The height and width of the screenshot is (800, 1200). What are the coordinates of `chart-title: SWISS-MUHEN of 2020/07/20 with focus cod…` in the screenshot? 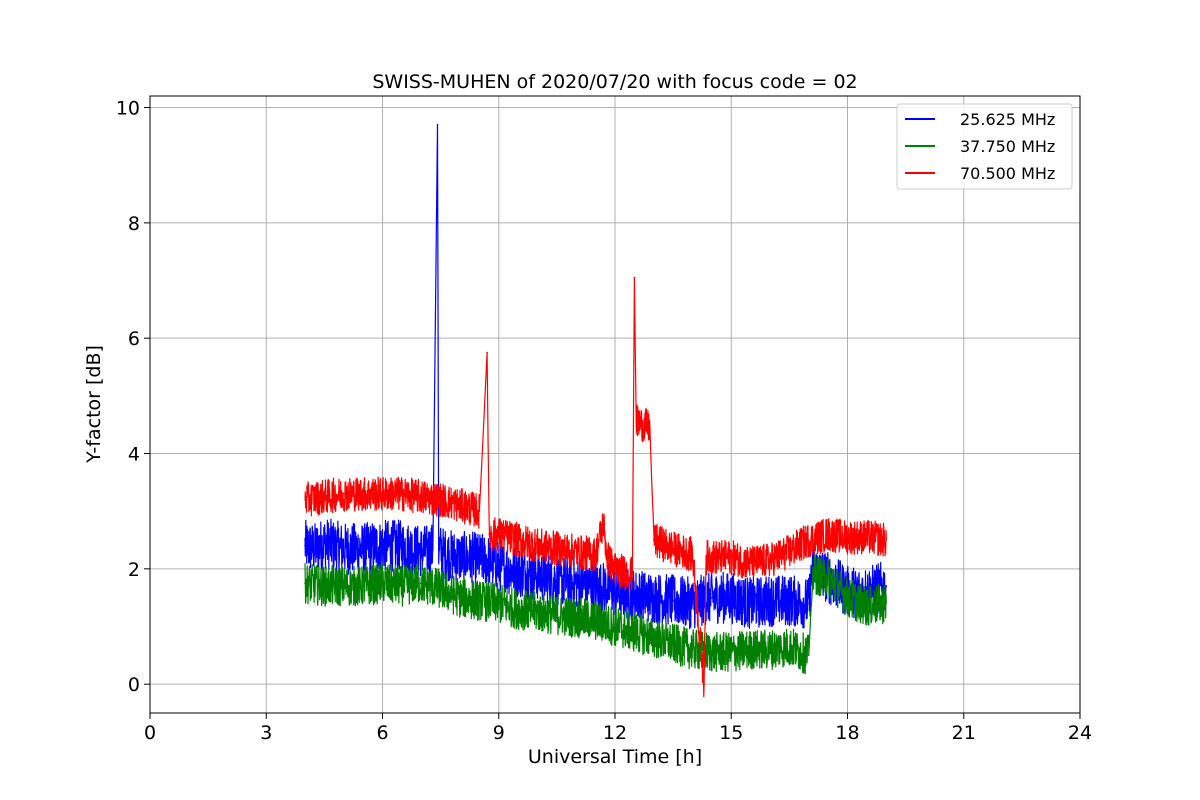 It's located at (614, 82).